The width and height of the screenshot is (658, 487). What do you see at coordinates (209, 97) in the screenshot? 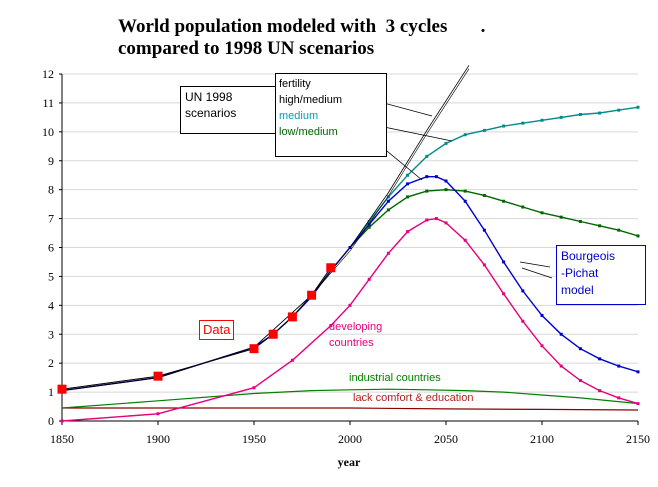
I see `un1998-line-1: UN 1998` at bounding box center [209, 97].